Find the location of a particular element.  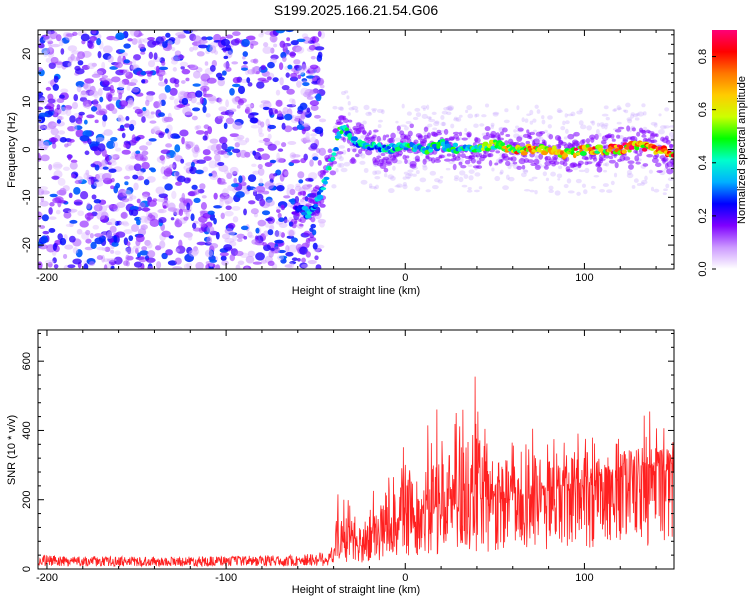

ridge-core is located at coordinates (455, 145).